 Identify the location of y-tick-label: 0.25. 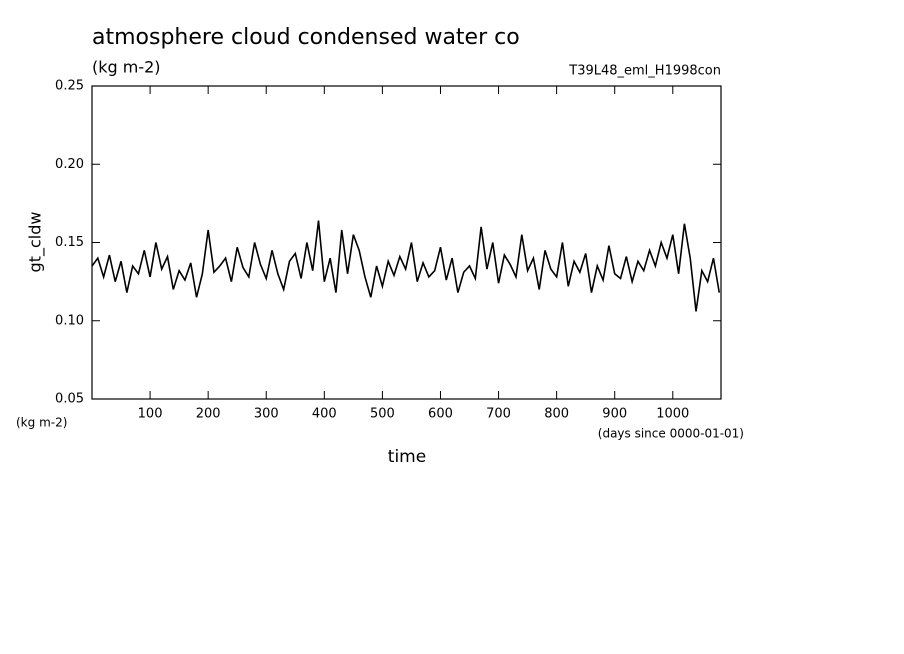
(69, 86).